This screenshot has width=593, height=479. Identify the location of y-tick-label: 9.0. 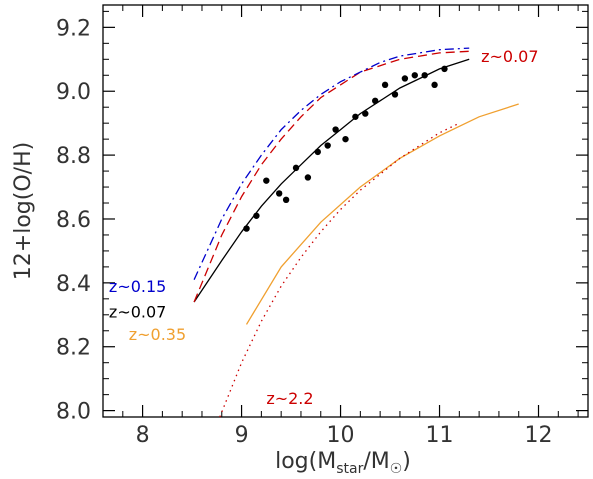
(73, 92).